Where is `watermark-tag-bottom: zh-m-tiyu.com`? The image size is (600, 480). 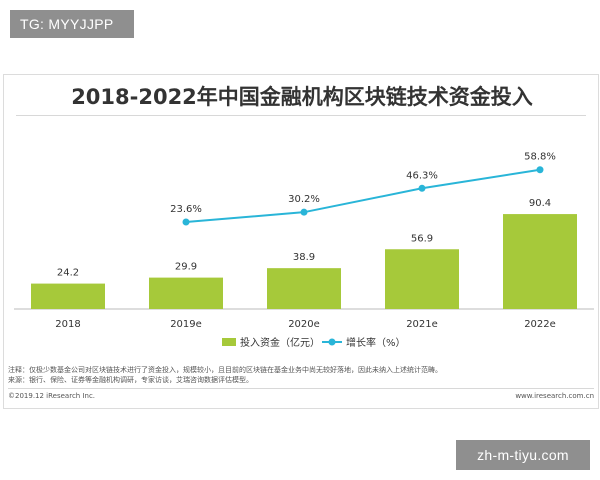 watermark-tag-bottom: zh-m-tiyu.com is located at coordinates (523, 455).